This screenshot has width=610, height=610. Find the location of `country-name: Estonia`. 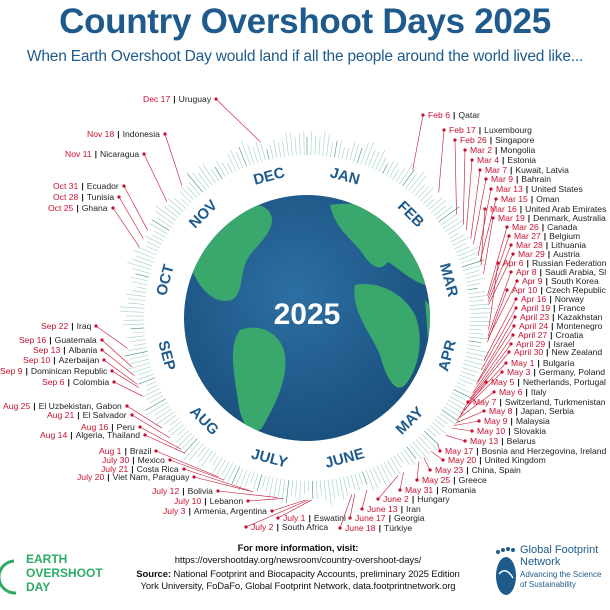

country-name: Estonia is located at coordinates (522, 160).